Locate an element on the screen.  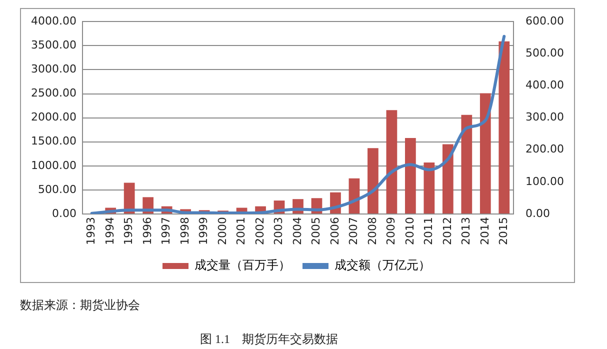
y-tick-label: 1500.00 is located at coordinates (53, 141).